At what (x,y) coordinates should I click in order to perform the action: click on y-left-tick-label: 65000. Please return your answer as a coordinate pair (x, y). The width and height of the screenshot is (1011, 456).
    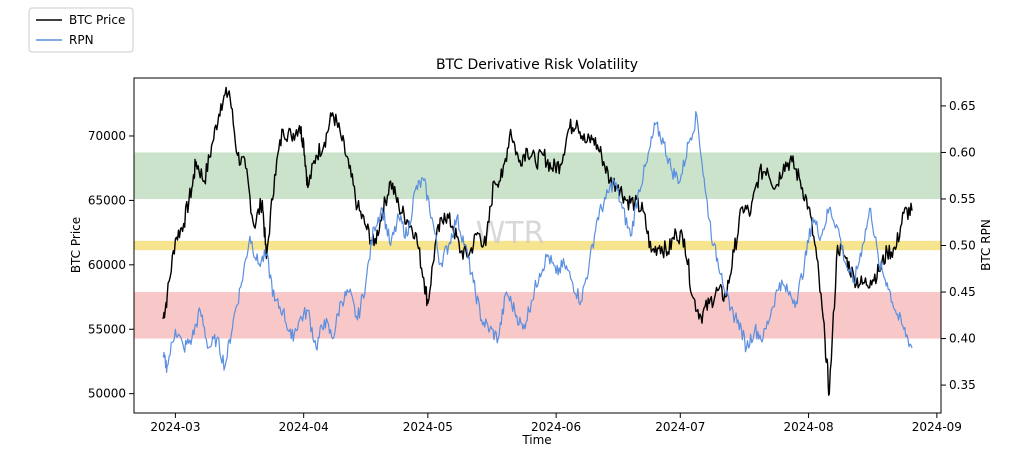
    Looking at the image, I should click on (107, 200).